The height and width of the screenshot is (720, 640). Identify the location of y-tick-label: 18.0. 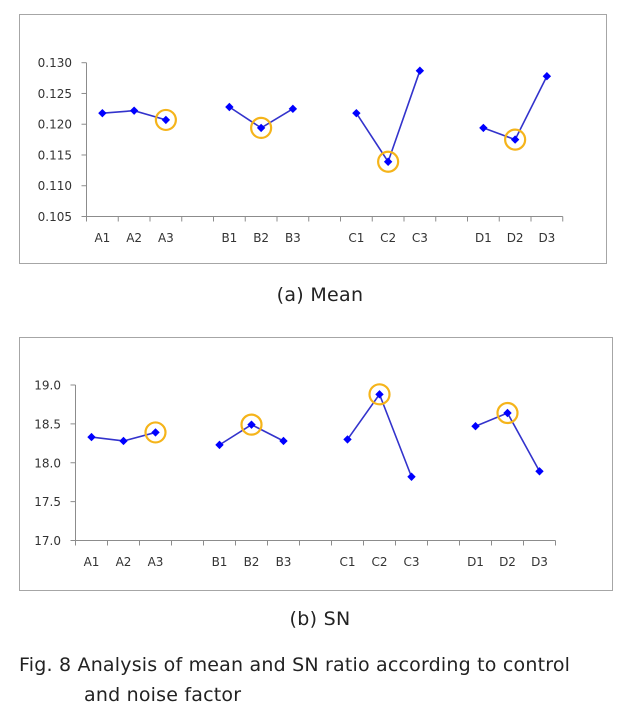
(47, 463).